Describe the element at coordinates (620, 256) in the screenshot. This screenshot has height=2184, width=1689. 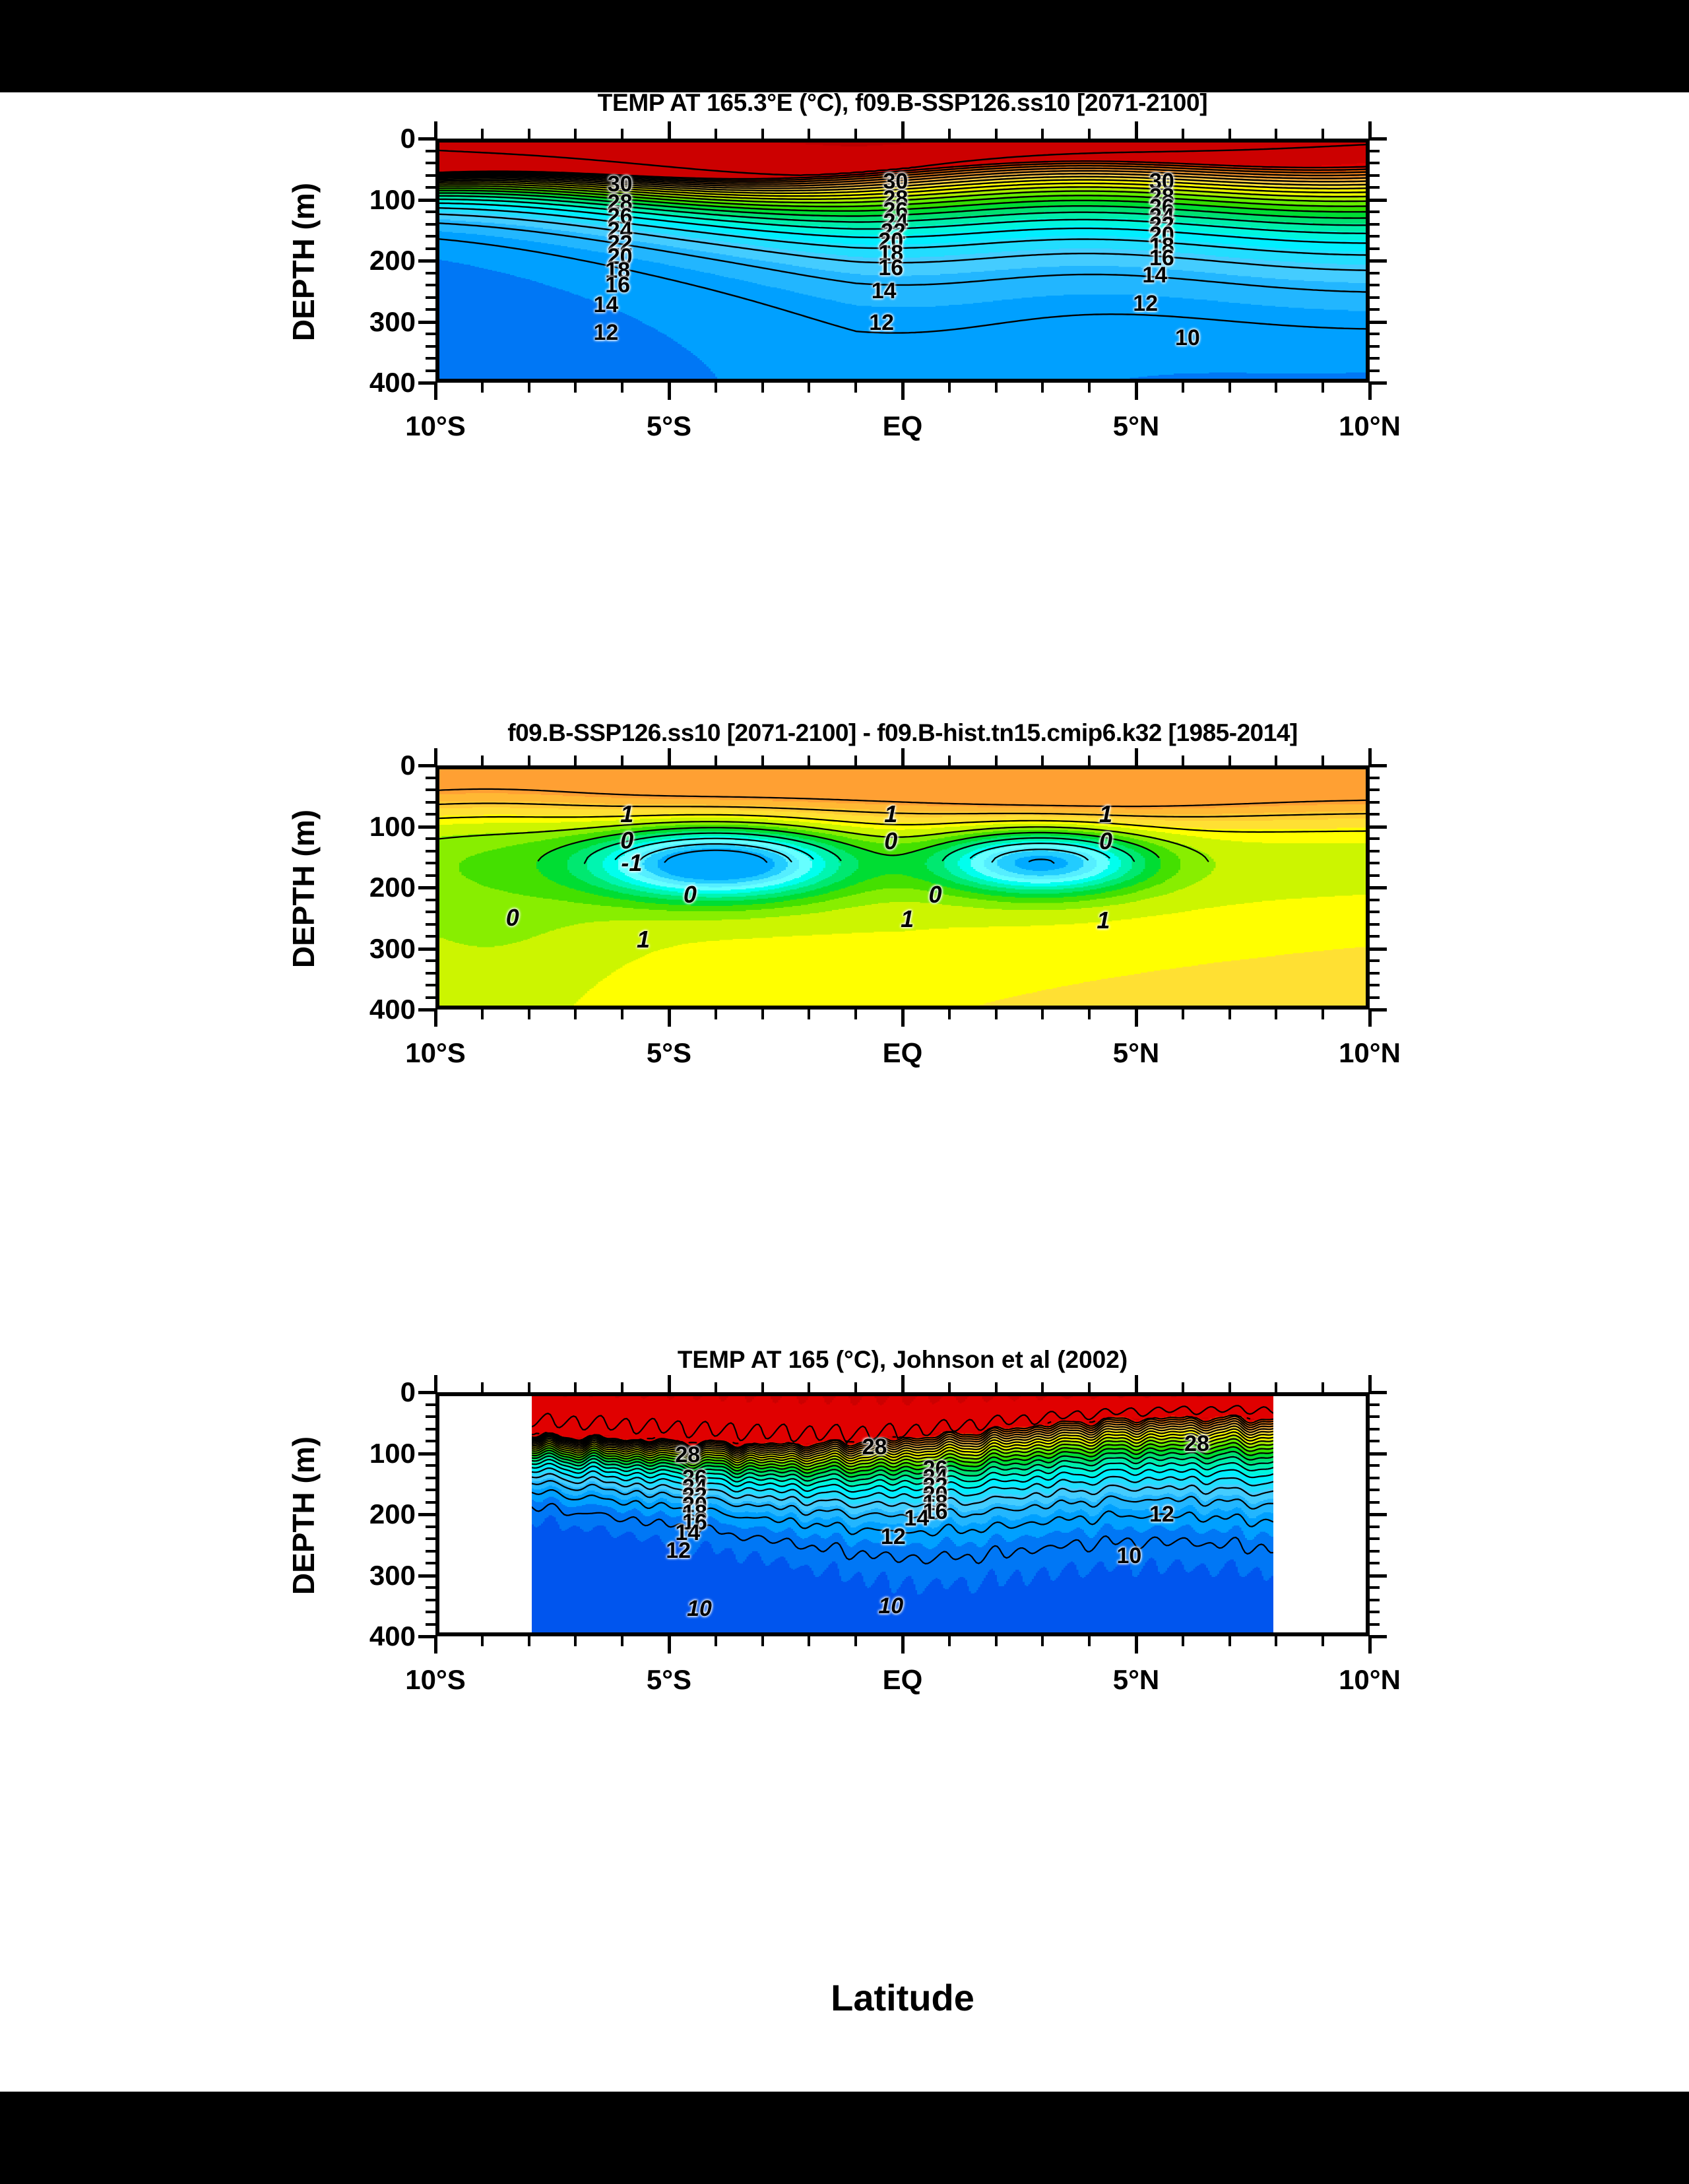
I see `contour-label: 20` at that location.